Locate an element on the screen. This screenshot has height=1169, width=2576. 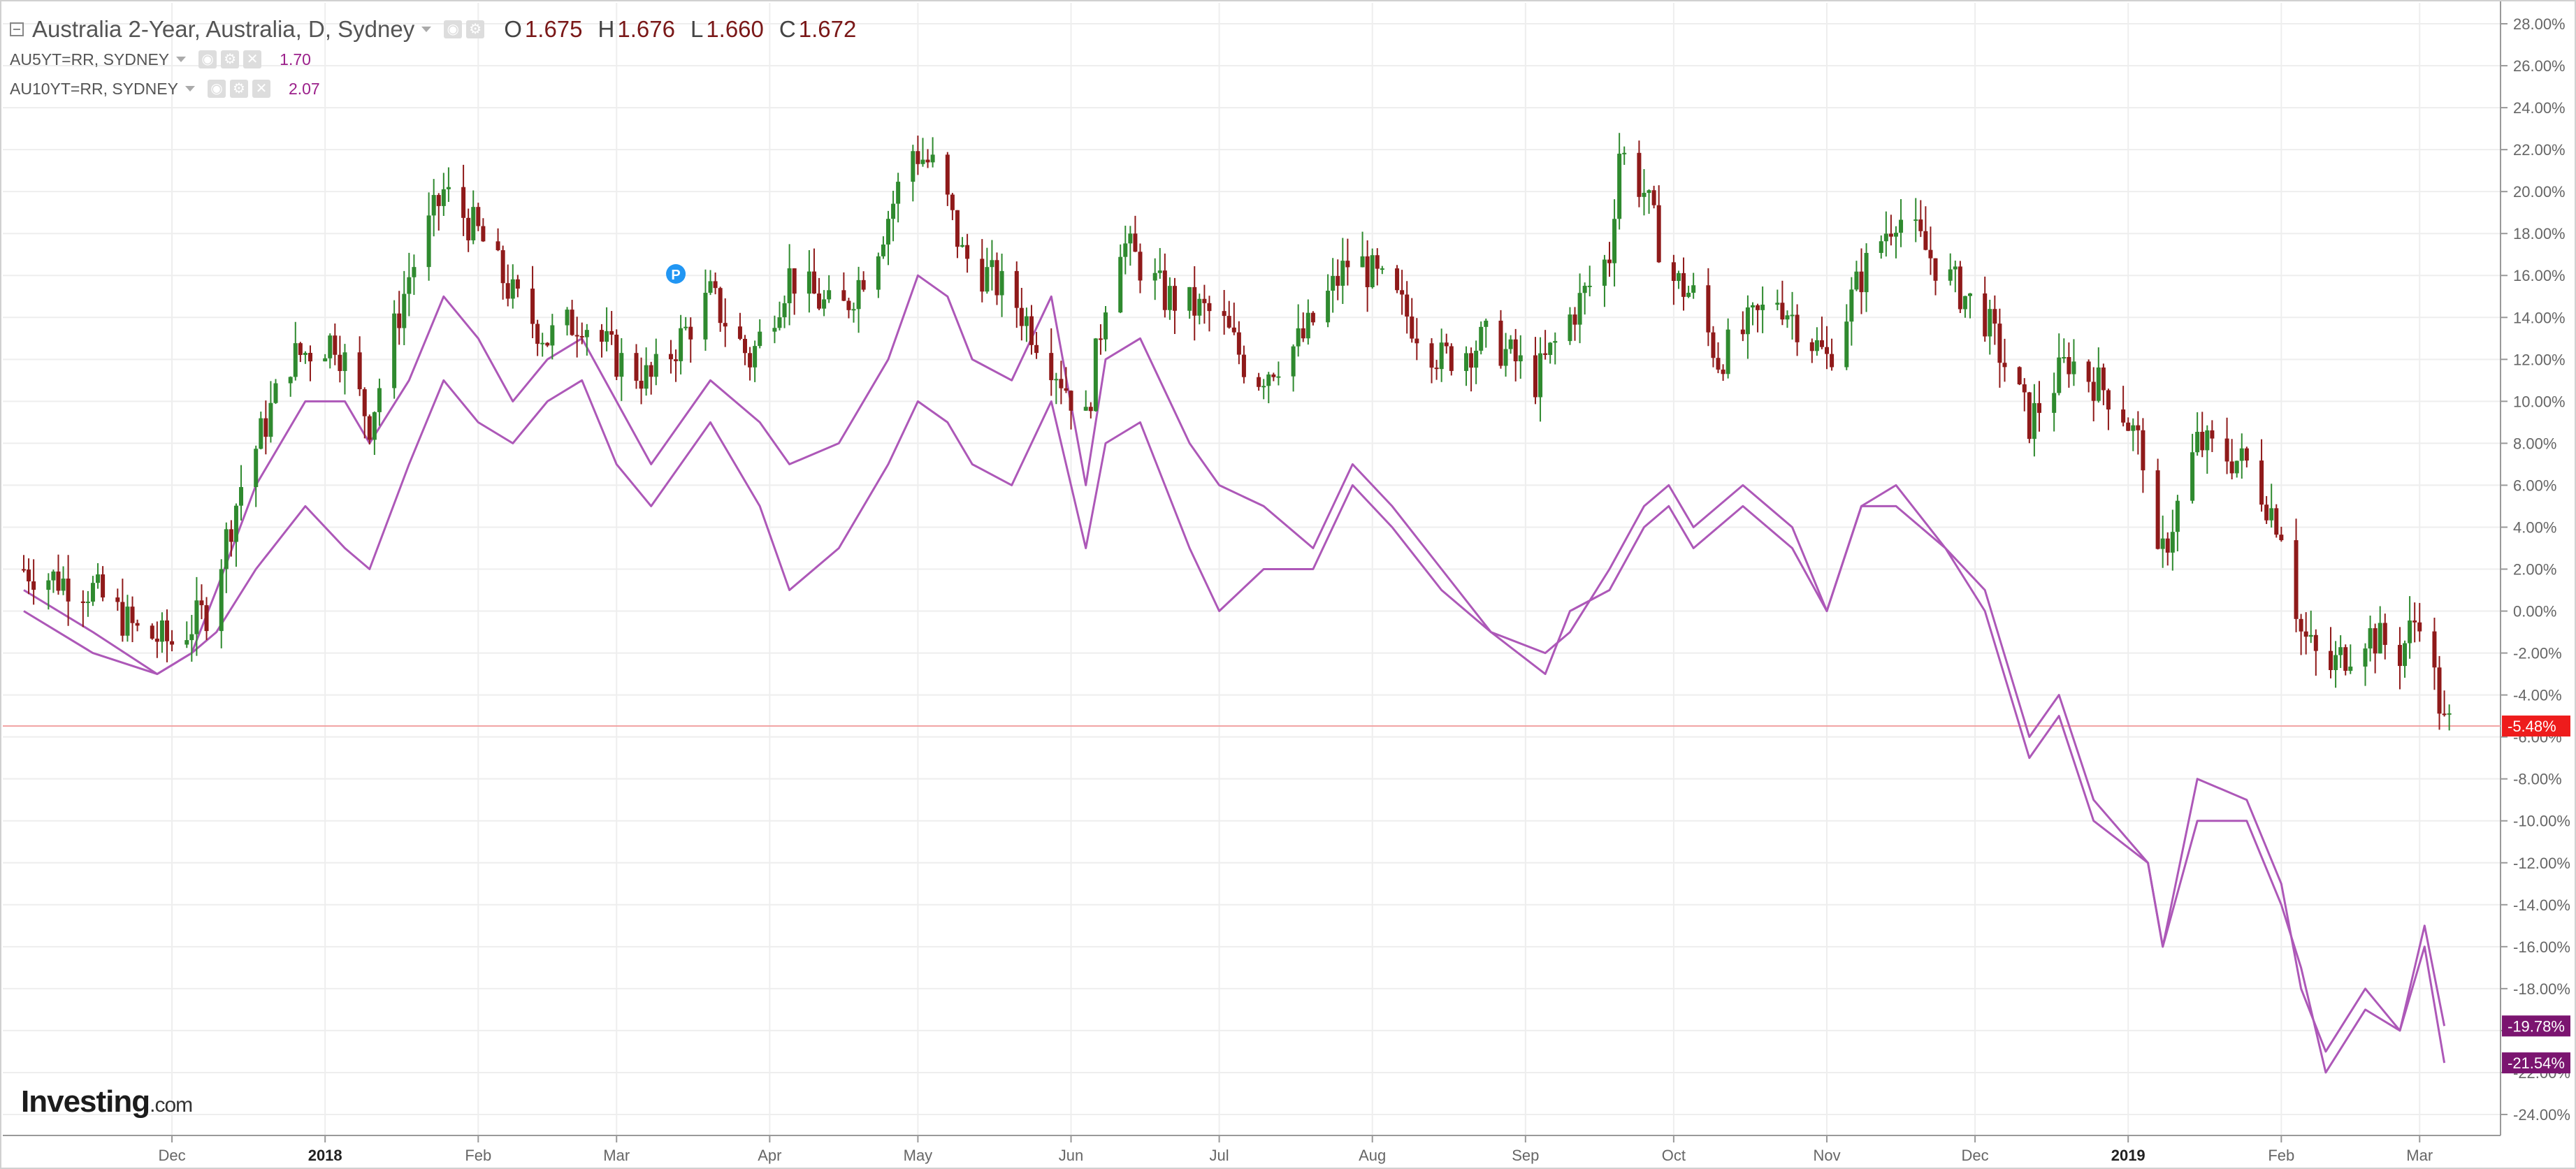
compare-series-au10yt: AU10YT=RR, SYDNEY ◉ ⚙ ✕ 2.07 is located at coordinates (433, 88).